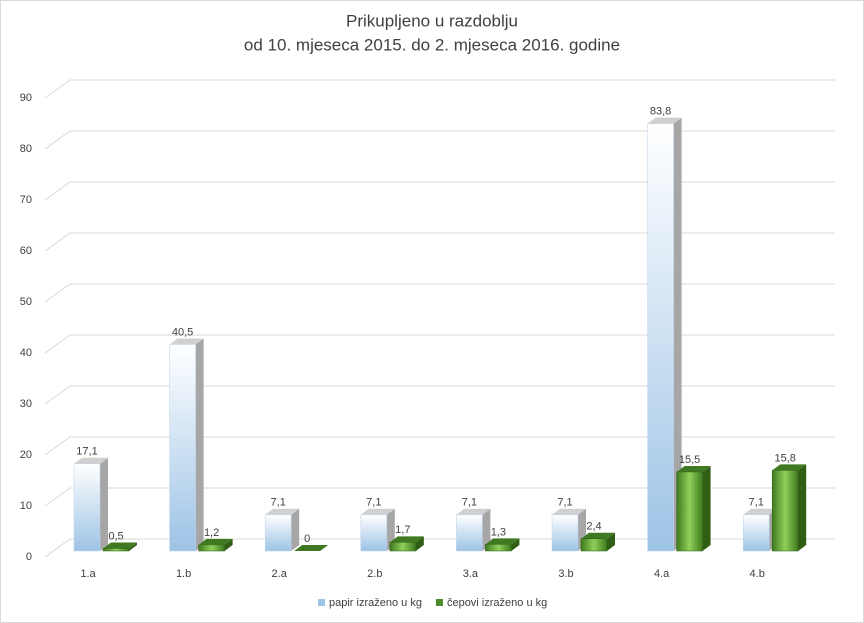 This screenshot has height=623, width=864. Describe the element at coordinates (497, 603) in the screenshot. I see `legend-label: čepovi izraženo u kg` at that location.